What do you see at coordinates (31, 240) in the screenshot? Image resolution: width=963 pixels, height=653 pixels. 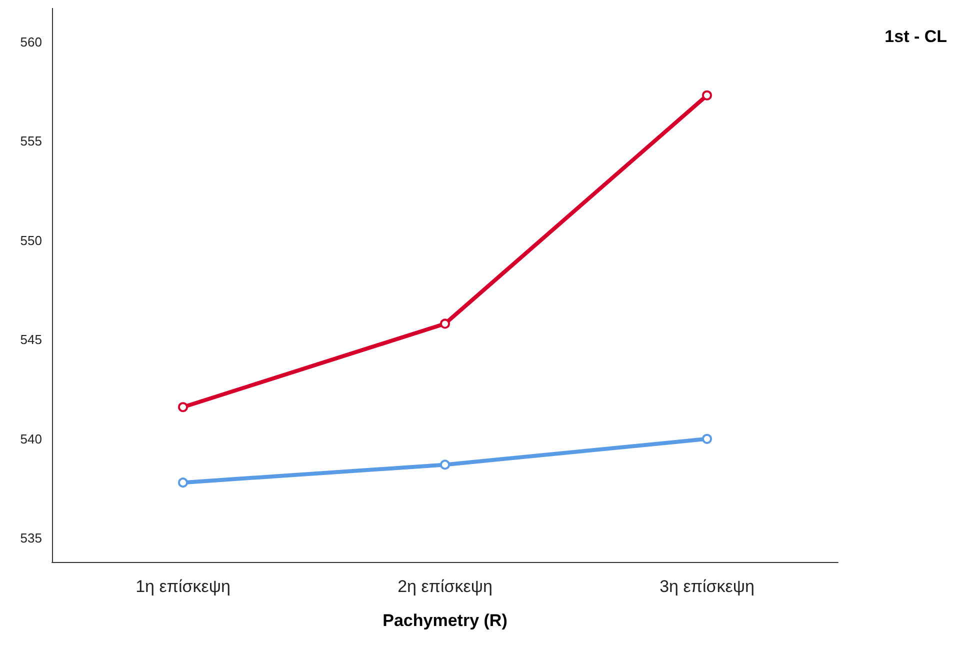 I see `y-tick-label: 550` at bounding box center [31, 240].